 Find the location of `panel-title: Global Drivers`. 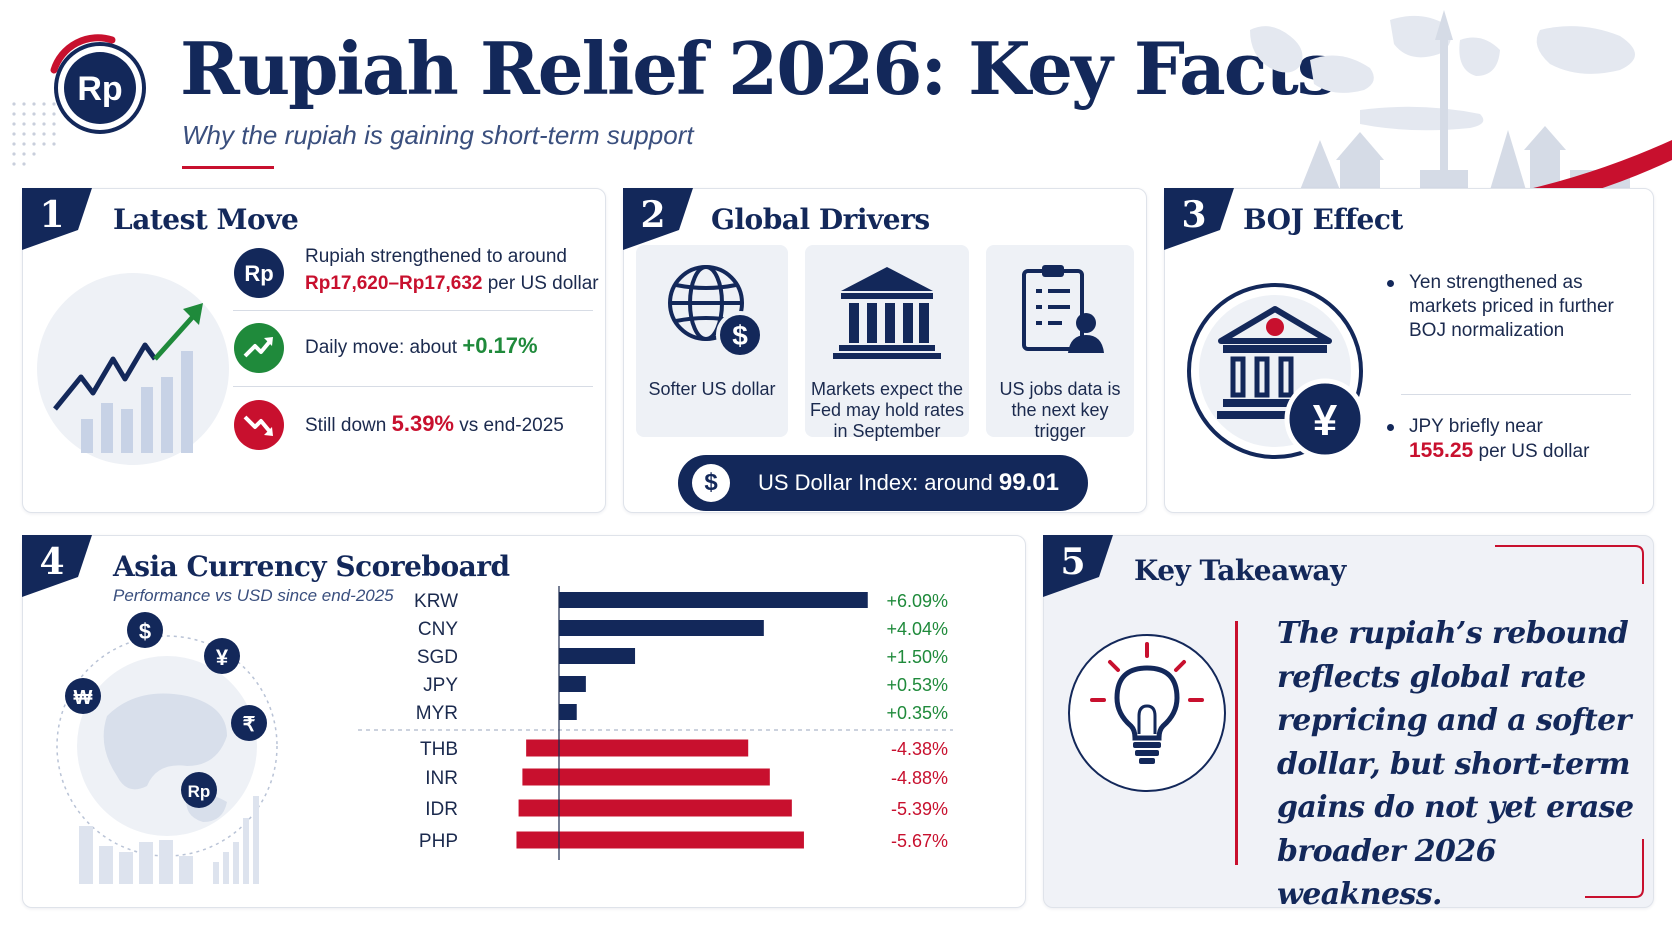

panel-title: Global Drivers is located at coordinates (820, 219).